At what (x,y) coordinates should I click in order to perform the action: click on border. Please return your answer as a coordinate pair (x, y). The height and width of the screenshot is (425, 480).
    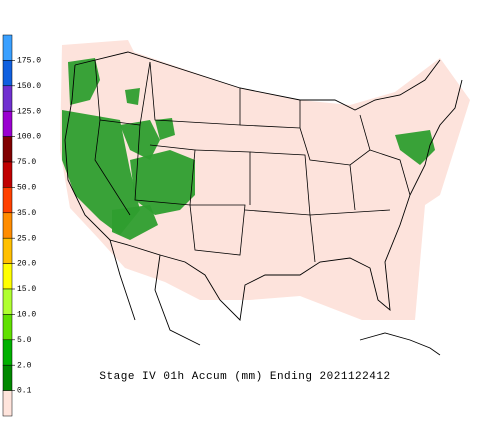
    Looking at the image, I should click on (257, 81).